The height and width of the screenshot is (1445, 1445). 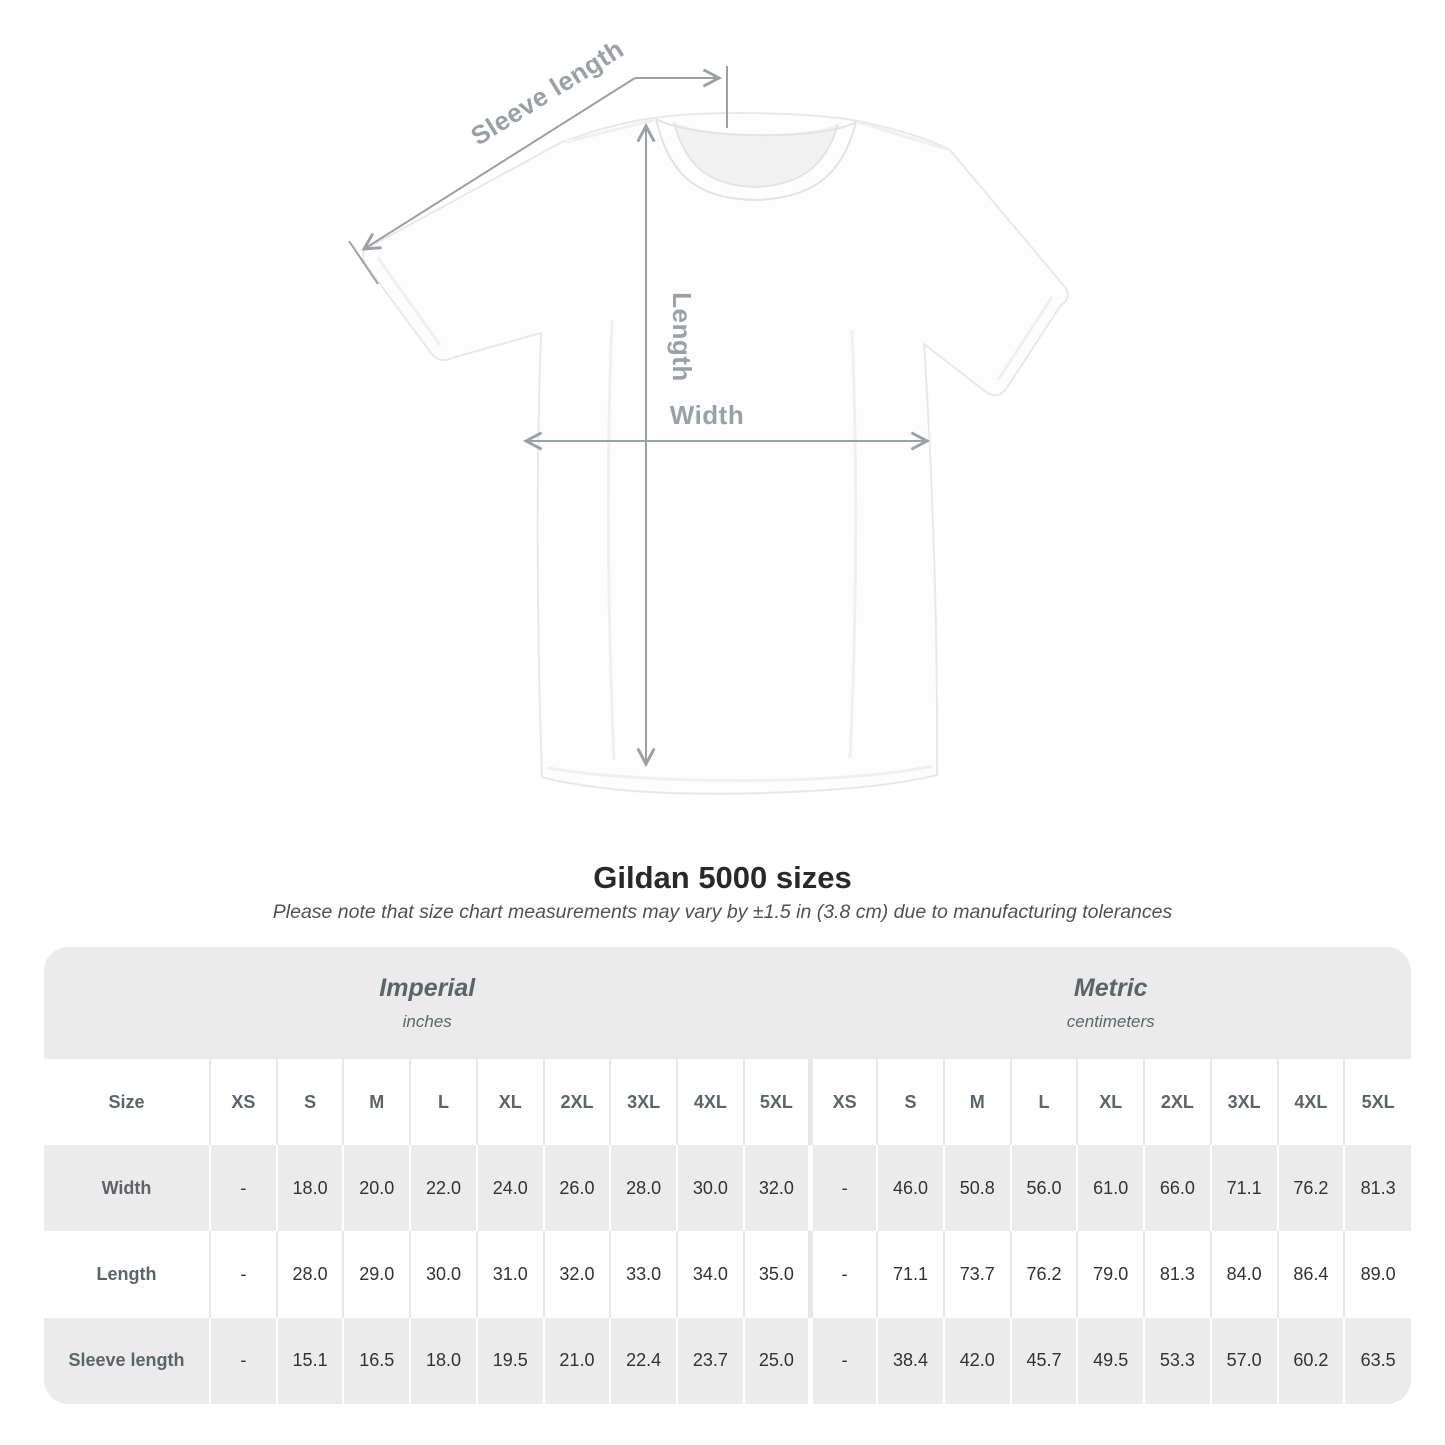 I want to click on measurement-cell: 19.5, so click(x=509, y=1360).